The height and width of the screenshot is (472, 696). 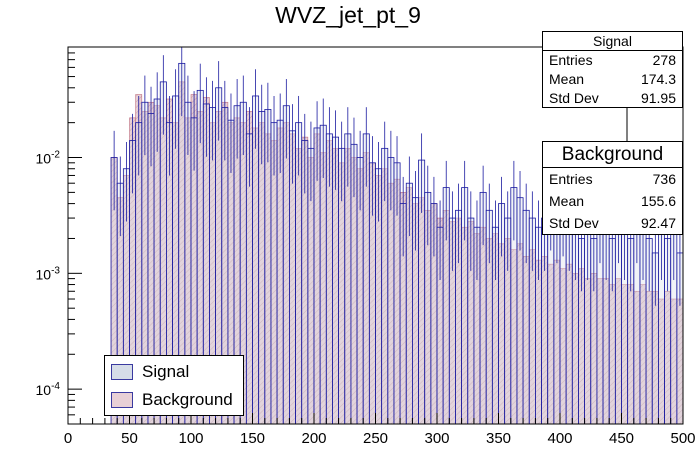 I want to click on background-mean-value: 155.6, so click(x=658, y=201).